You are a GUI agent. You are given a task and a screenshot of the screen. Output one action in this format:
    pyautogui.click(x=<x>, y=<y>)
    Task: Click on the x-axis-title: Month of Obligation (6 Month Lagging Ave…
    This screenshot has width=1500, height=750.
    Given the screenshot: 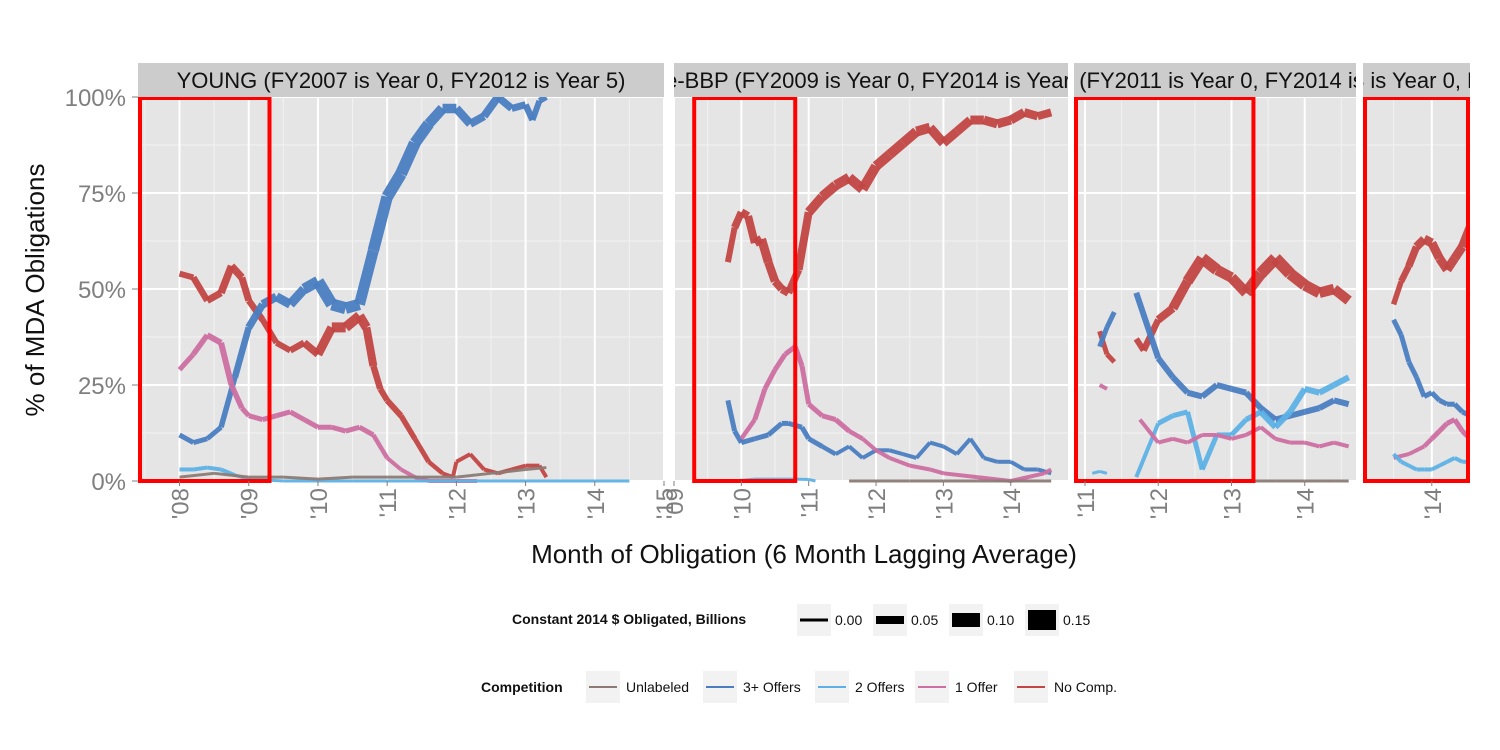 What is the action you would take?
    pyautogui.click(x=804, y=554)
    